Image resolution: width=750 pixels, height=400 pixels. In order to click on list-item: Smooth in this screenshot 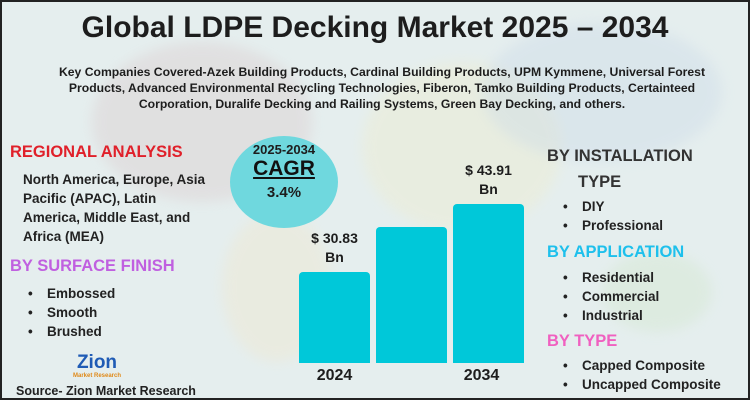, I will do `click(70, 312)`.